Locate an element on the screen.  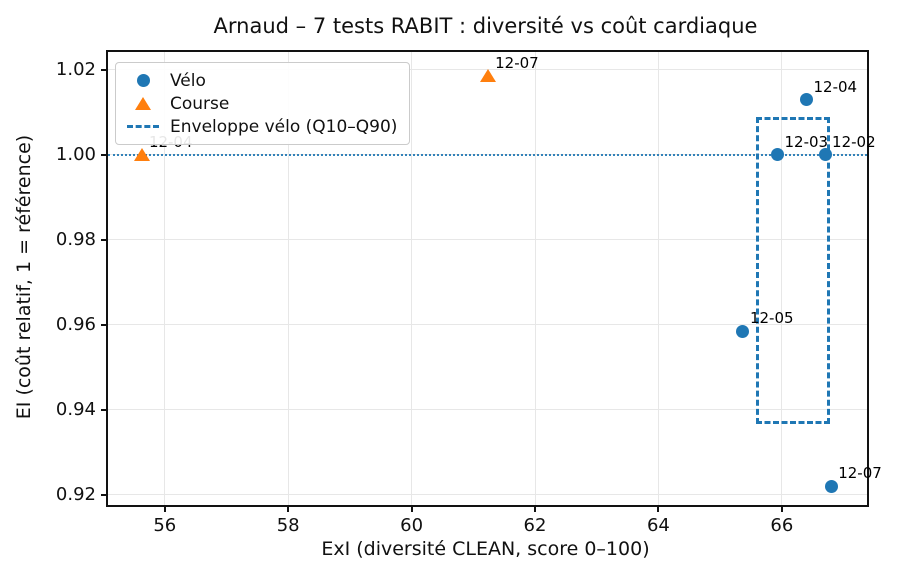
y-tick-label: 0.98 is located at coordinates (75, 239).